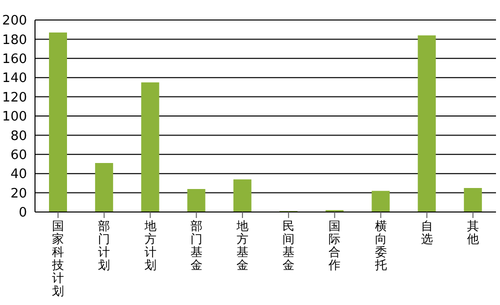 The image size is (500, 305). I want to click on x-tick-label: 其他, so click(472, 232).